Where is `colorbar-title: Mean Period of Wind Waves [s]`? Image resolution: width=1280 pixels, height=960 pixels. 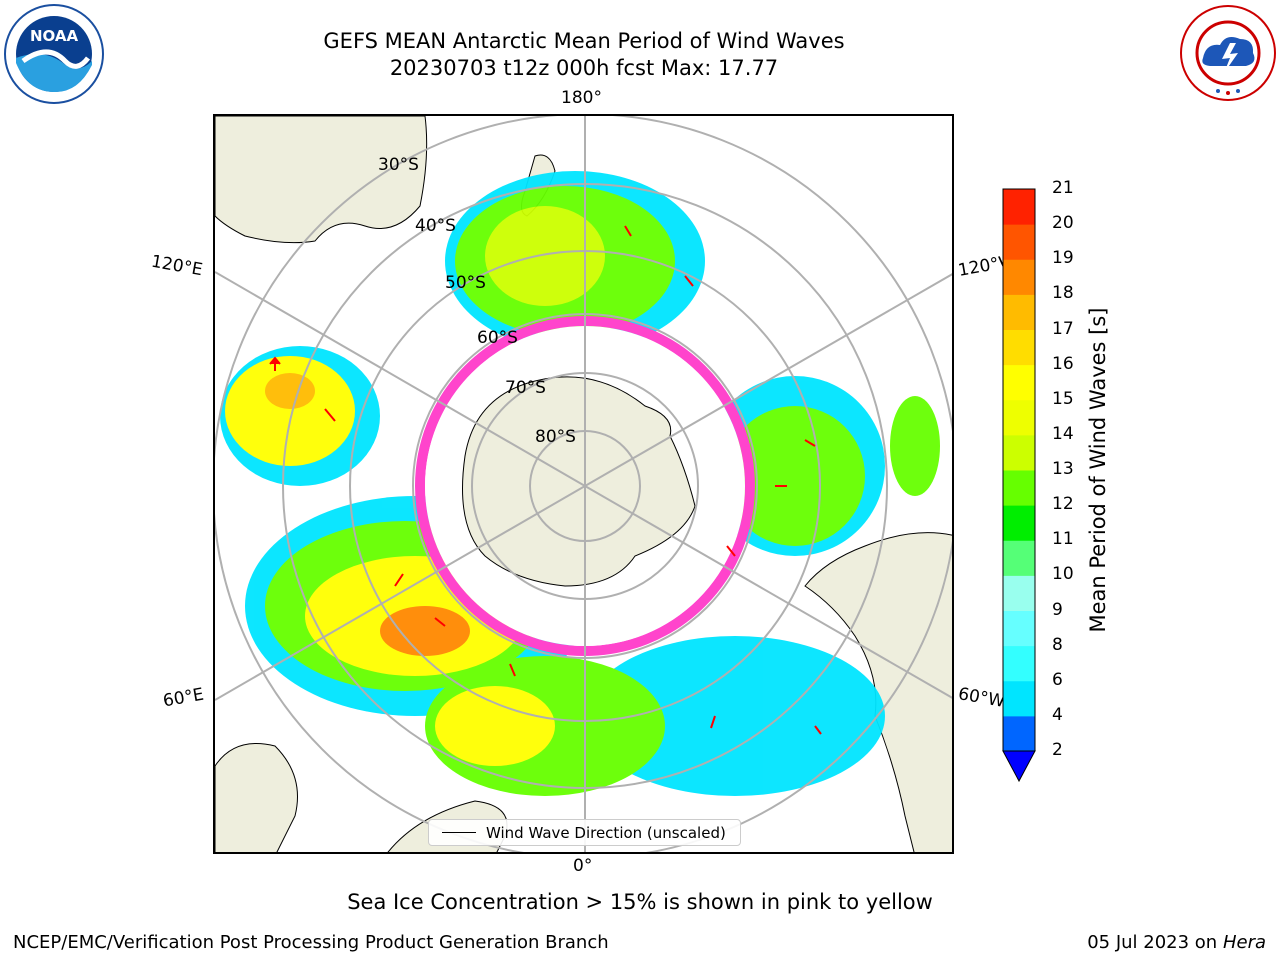 colorbar-title: Mean Period of Wind Waves [s] is located at coordinates (1098, 470).